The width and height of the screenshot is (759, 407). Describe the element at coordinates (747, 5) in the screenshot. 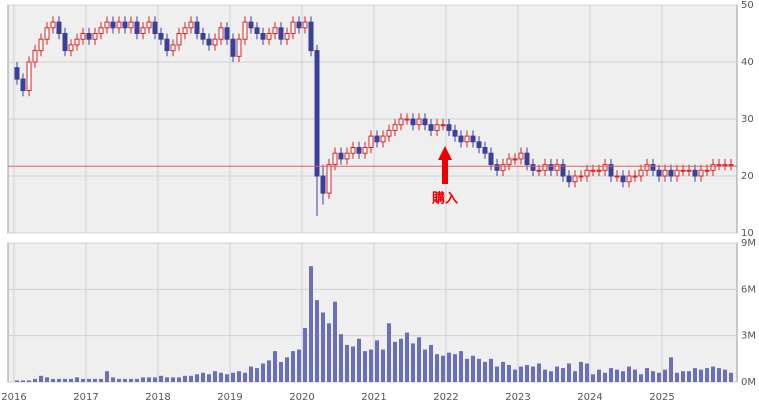

I see `y-tick-label: 50` at that location.